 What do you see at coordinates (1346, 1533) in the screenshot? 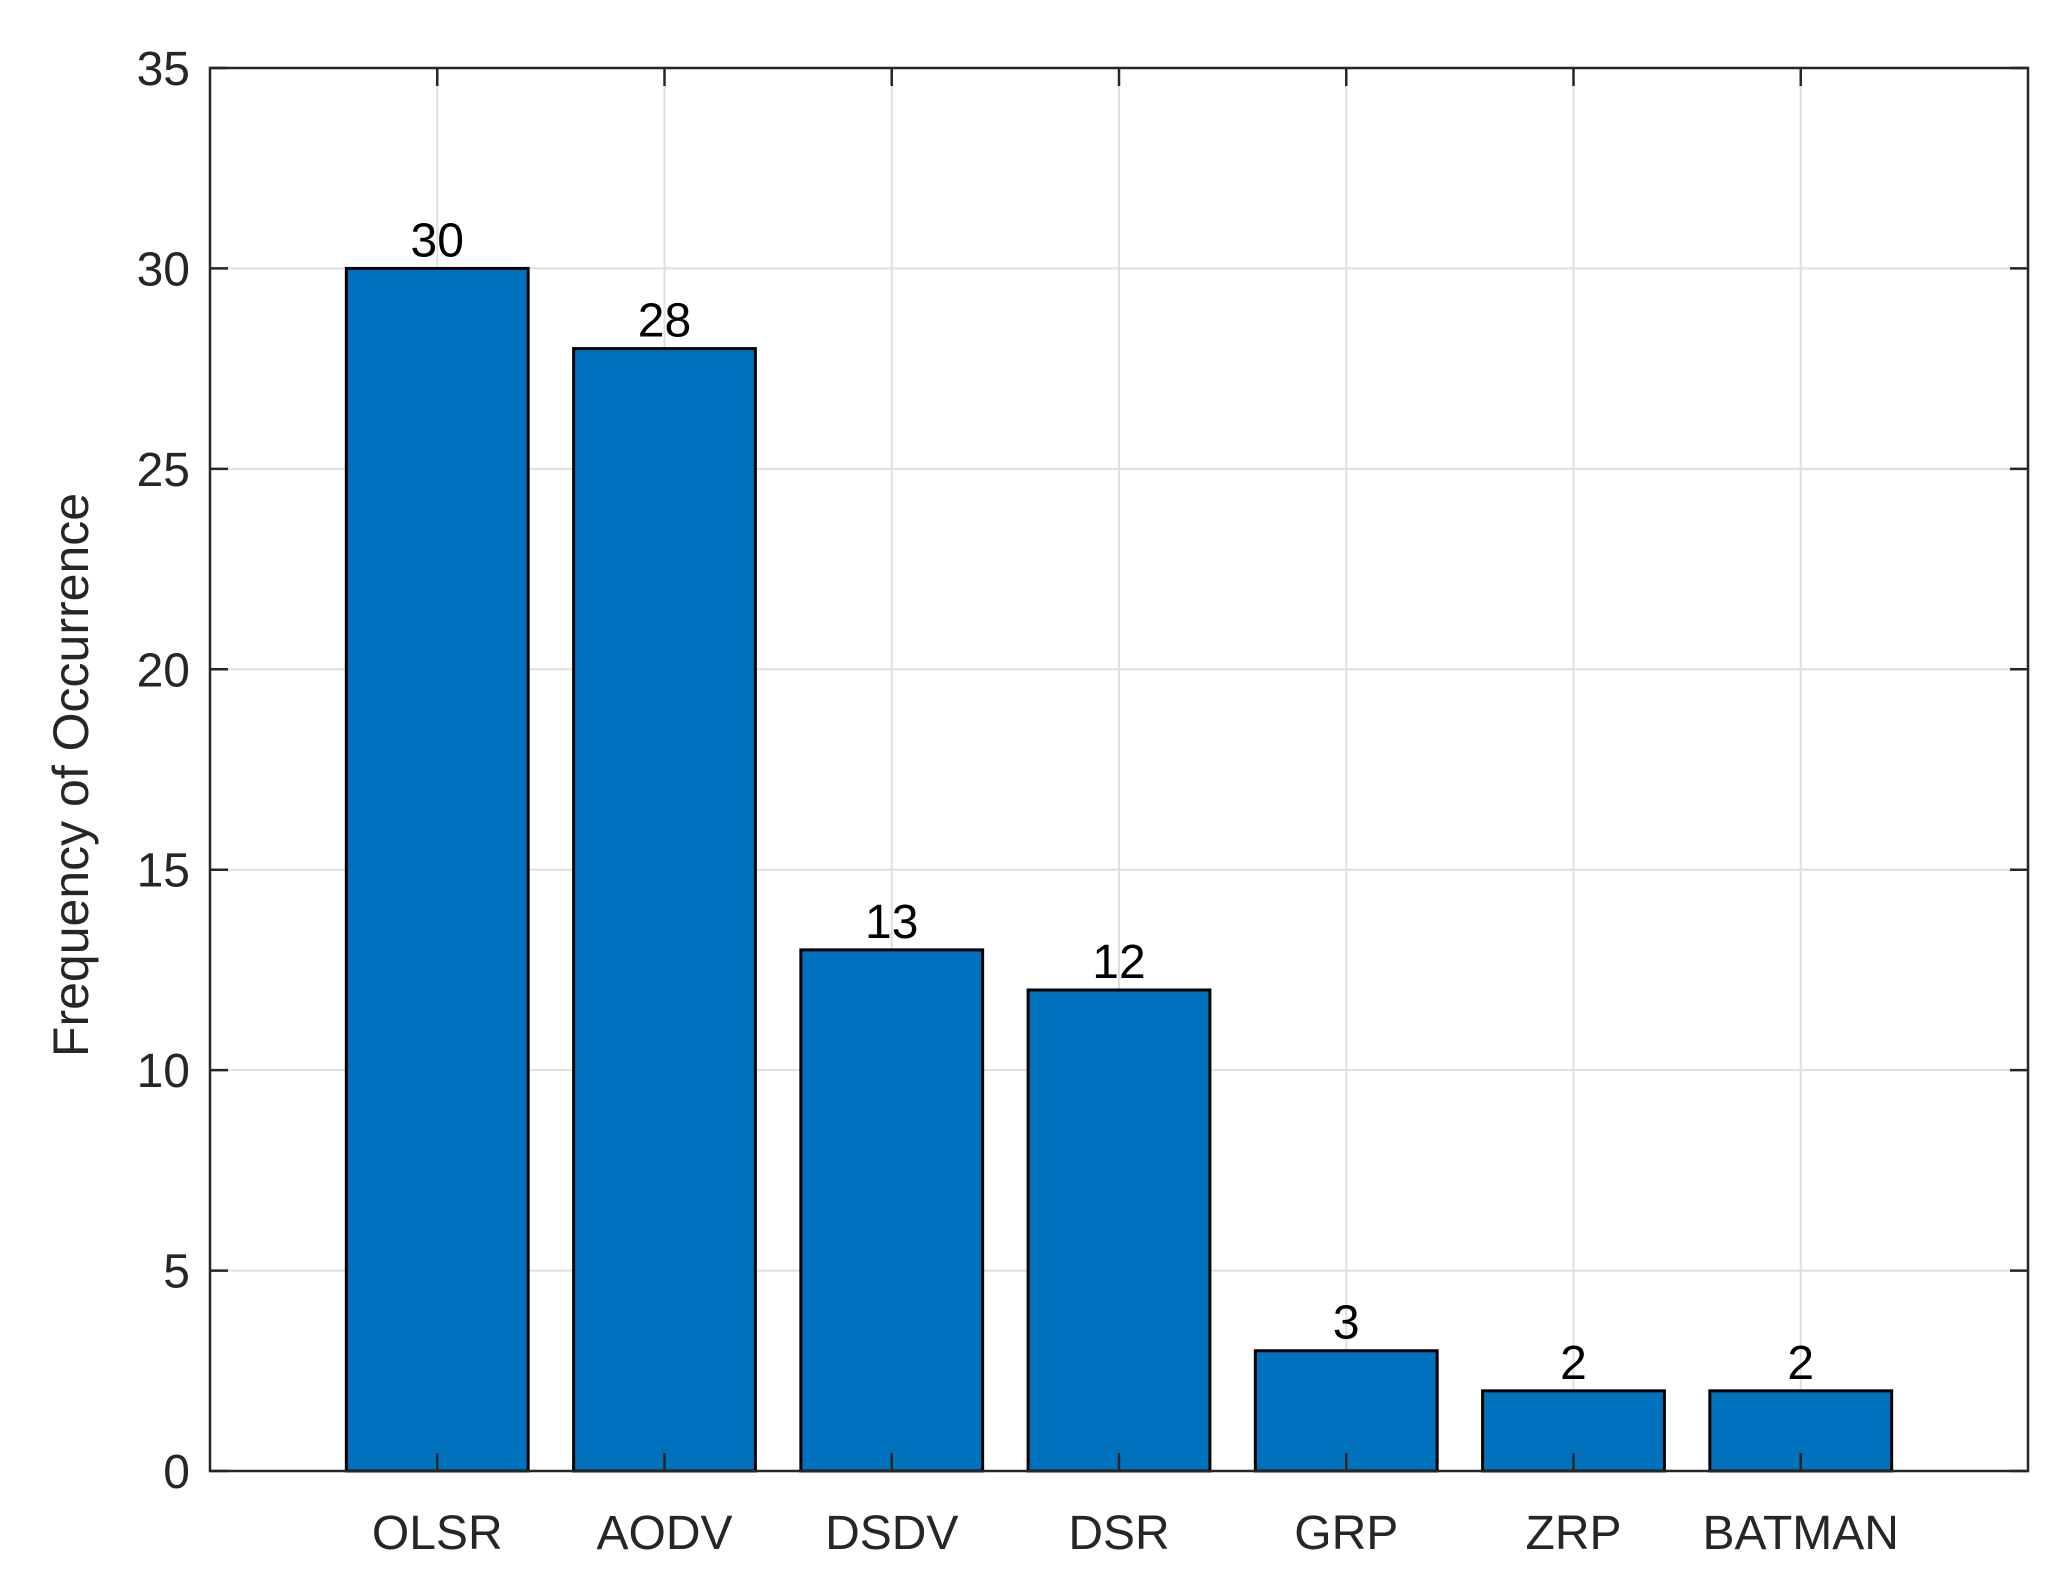
I see `x-tick-label: GRP` at bounding box center [1346, 1533].